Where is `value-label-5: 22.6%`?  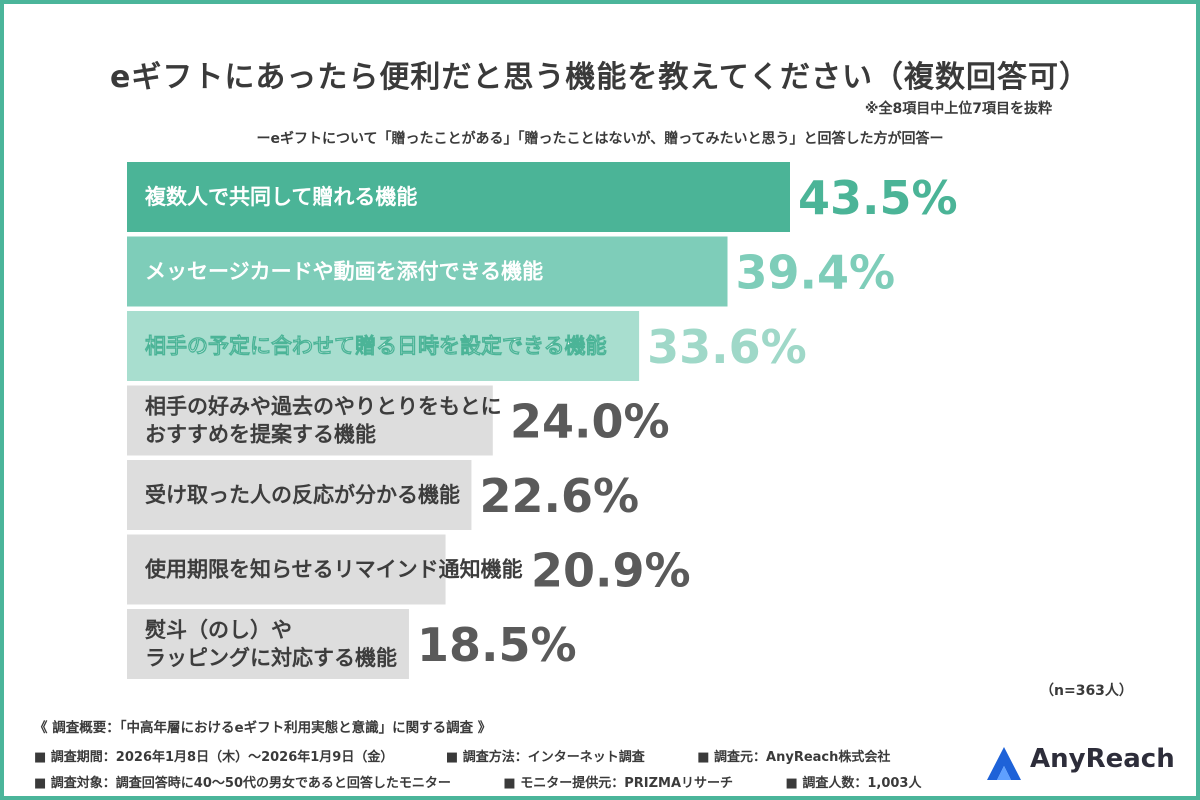 value-label-5: 22.6% is located at coordinates (559, 496).